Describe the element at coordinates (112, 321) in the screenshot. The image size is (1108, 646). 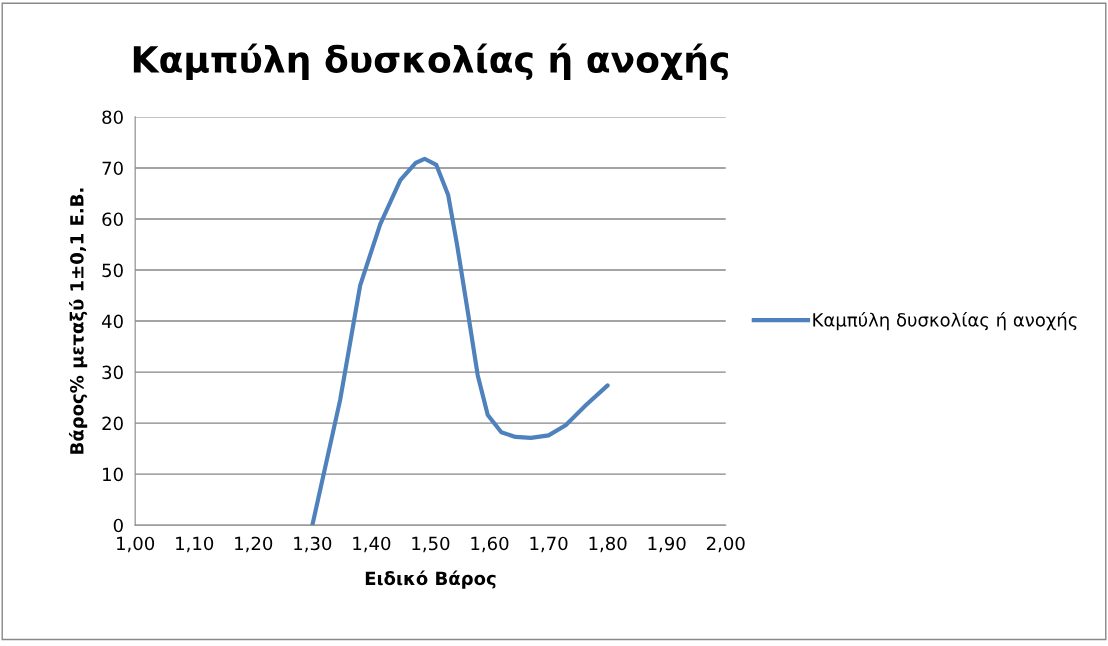
I see `y-tick-label: 40` at that location.